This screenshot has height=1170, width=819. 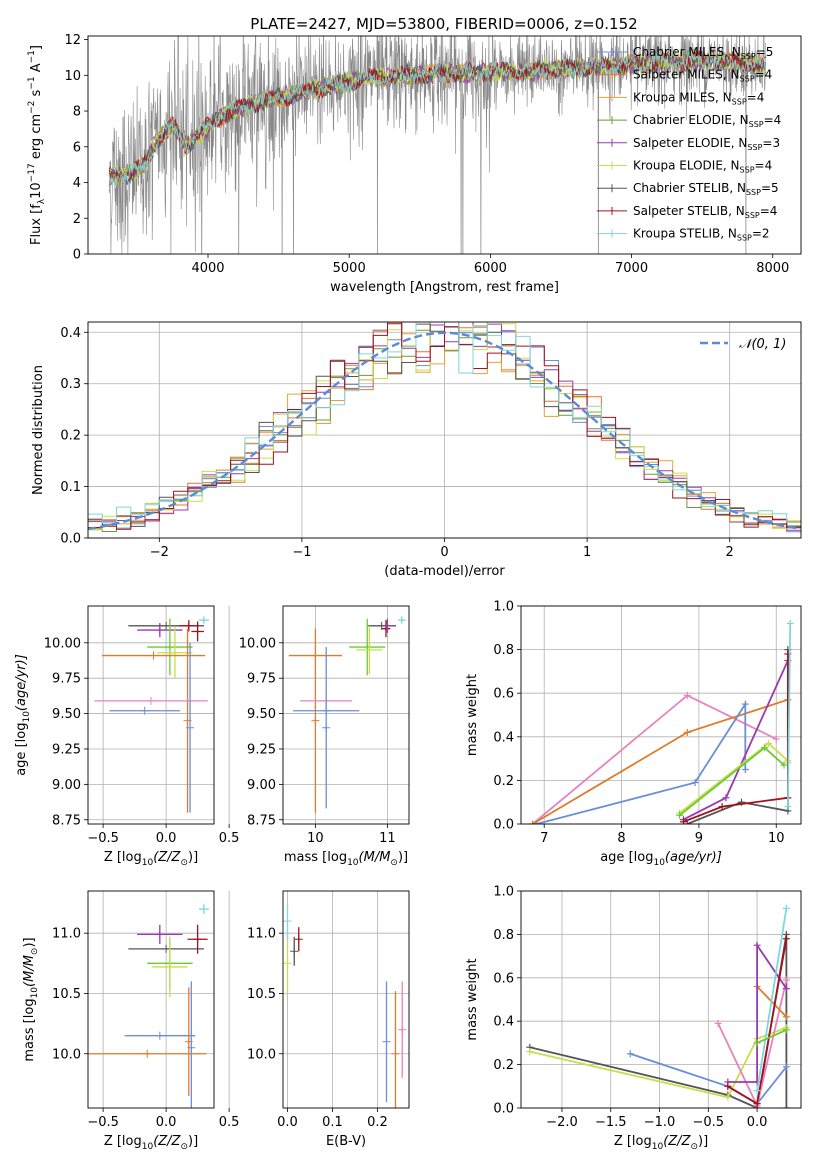 I want to click on y-tick-label: 0.4, so click(x=503, y=1022).